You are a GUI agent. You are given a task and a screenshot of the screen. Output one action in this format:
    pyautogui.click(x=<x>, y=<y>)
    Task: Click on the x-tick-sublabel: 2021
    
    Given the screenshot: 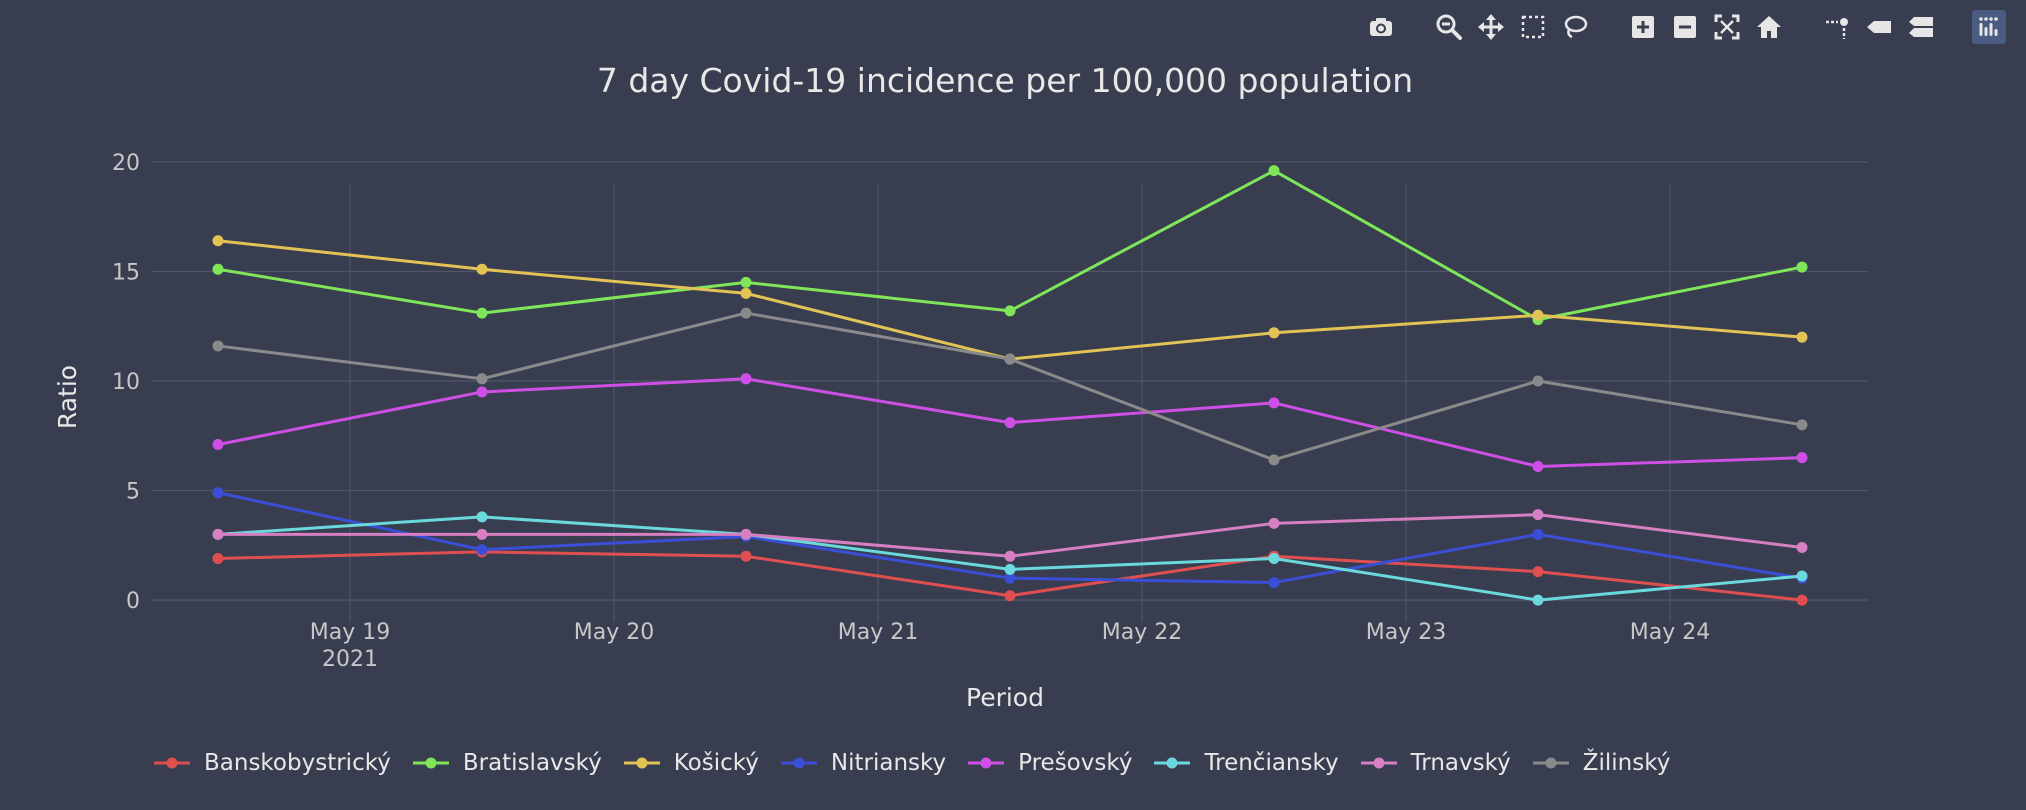 What is the action you would take?
    pyautogui.click(x=350, y=659)
    